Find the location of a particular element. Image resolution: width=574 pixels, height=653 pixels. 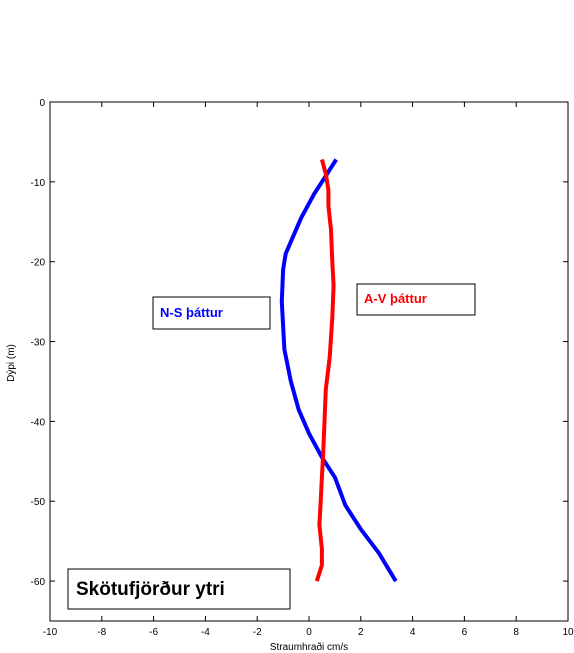

series-line-av is located at coordinates (325, 370).